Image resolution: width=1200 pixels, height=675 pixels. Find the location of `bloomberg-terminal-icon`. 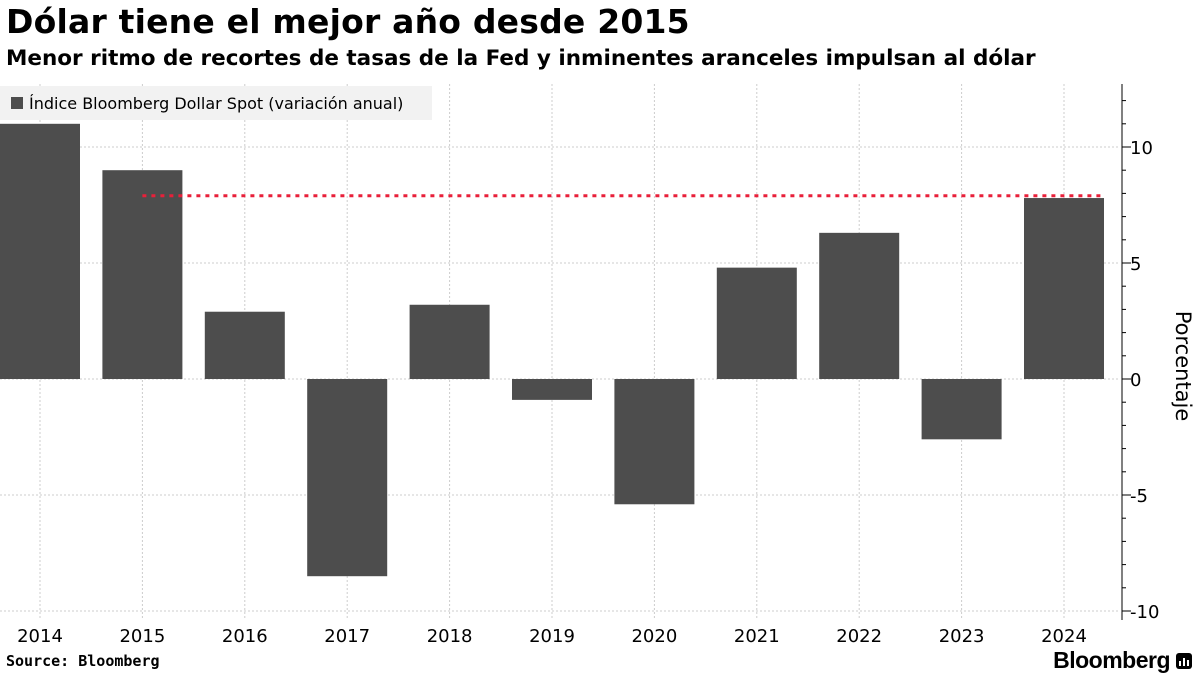

bloomberg-terminal-icon is located at coordinates (1184, 660).